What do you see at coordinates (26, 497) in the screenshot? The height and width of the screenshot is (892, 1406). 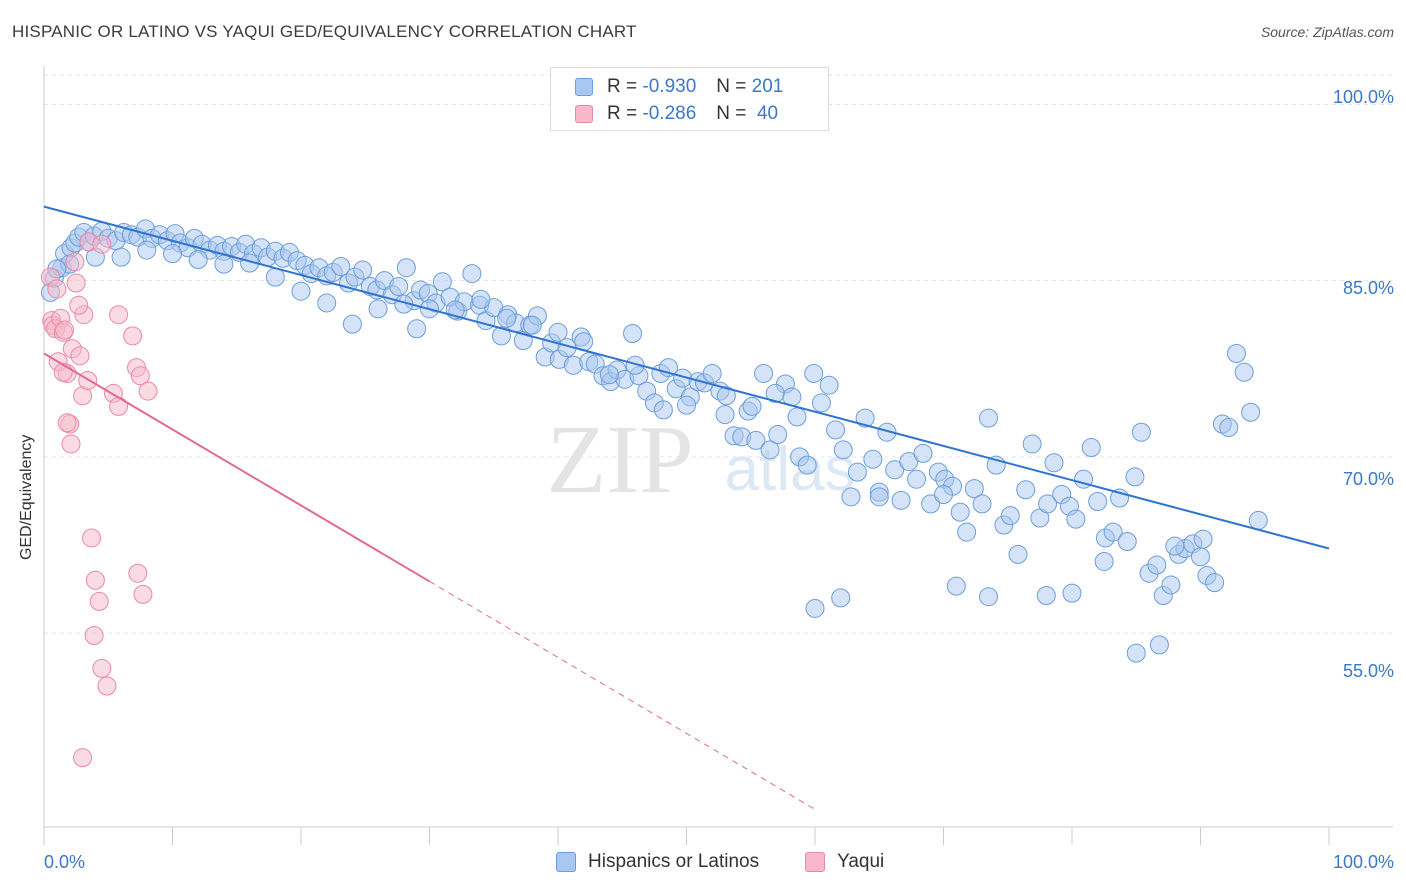 I see `y-axis-label: GED/Equivalency` at bounding box center [26, 497].